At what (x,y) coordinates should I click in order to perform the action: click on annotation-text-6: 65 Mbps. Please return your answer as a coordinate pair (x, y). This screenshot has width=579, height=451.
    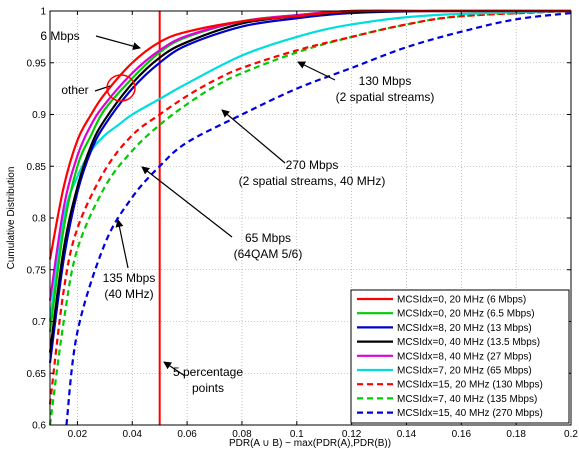
    Looking at the image, I should click on (268, 238).